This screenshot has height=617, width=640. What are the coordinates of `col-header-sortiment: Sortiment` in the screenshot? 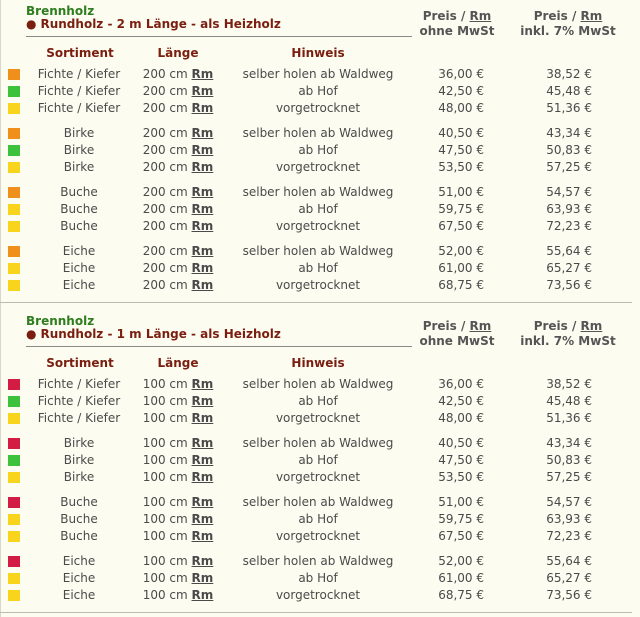 It's located at (80, 53).